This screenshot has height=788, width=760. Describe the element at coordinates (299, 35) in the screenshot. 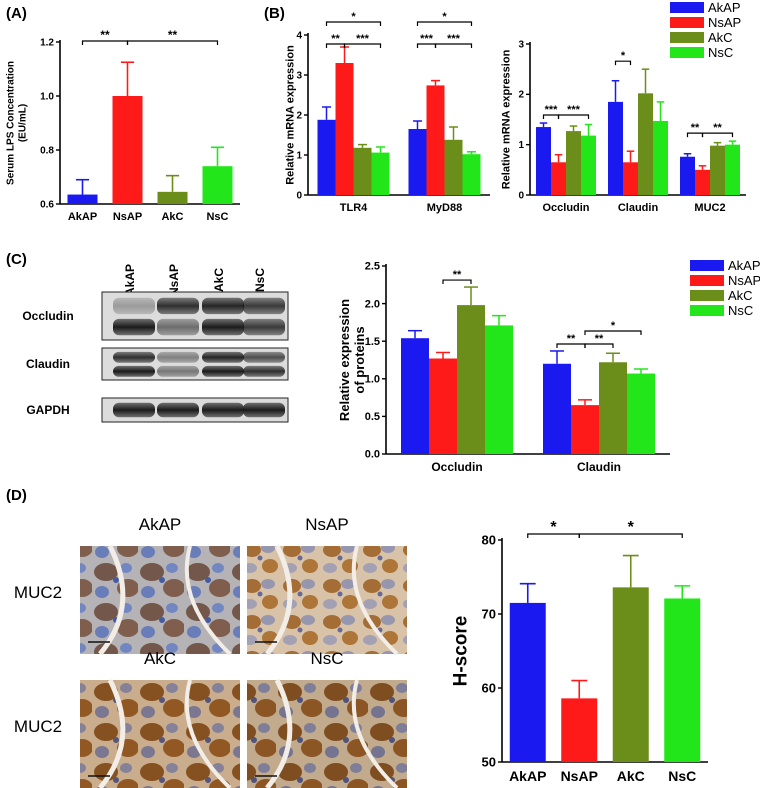

I see `y-tick-label: 4` at that location.